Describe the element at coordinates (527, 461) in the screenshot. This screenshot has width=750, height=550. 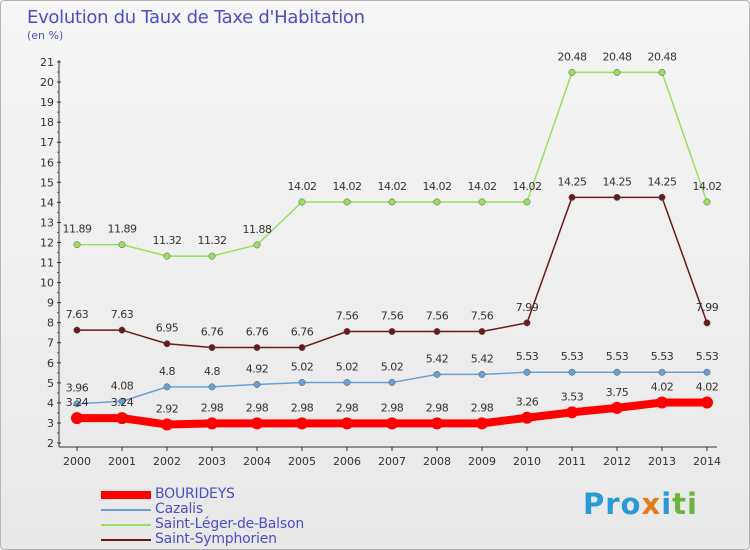
I see `x-tick-label: 2010` at that location.